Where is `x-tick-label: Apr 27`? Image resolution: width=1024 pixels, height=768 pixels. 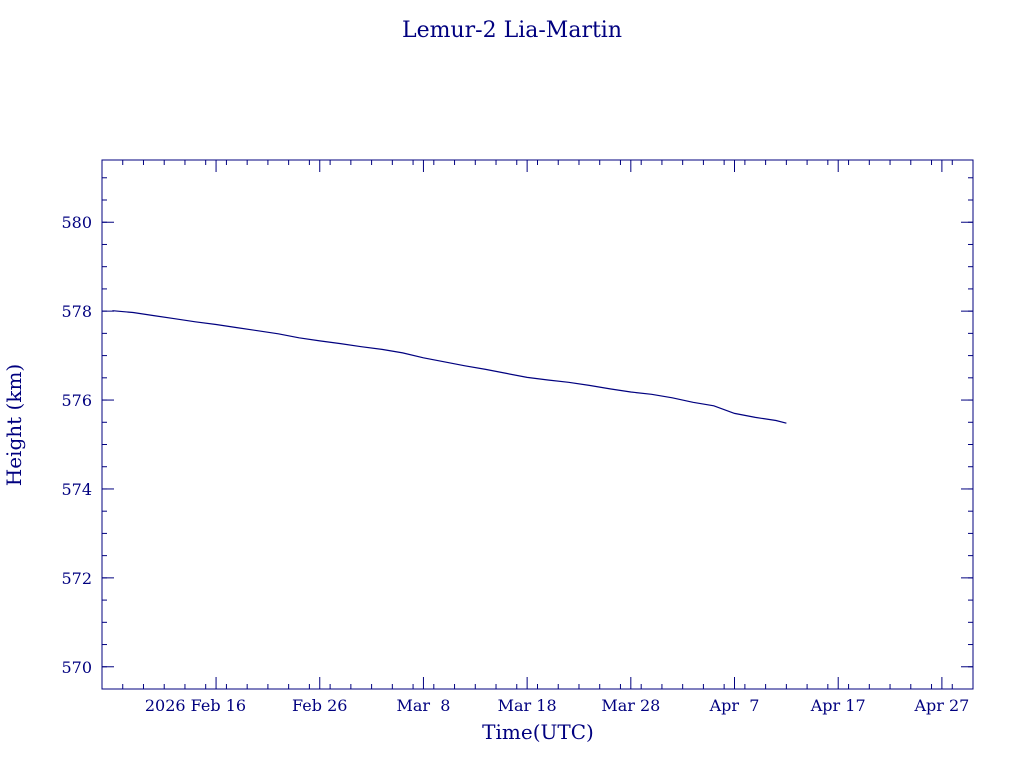 x-tick-label: Apr 27 is located at coordinates (941, 705).